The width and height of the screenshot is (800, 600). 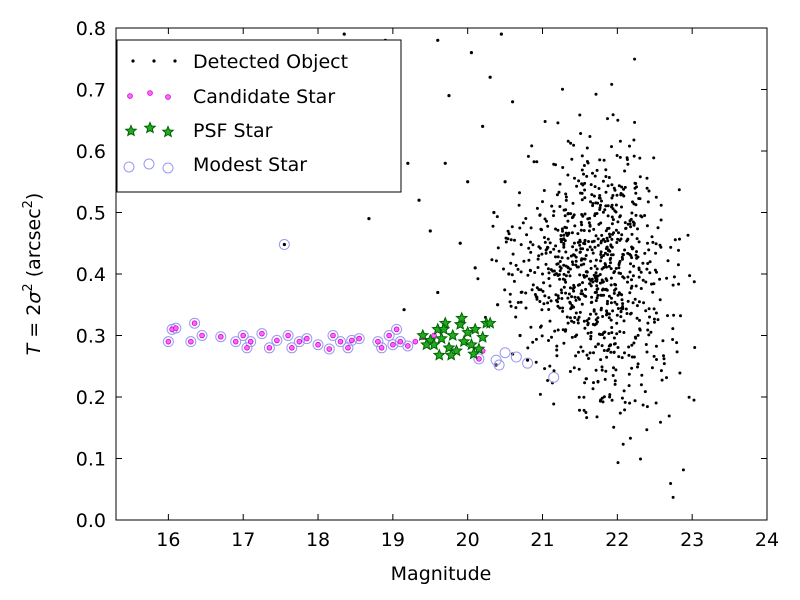 I want to click on x-tick-label: 18, so click(x=318, y=540).